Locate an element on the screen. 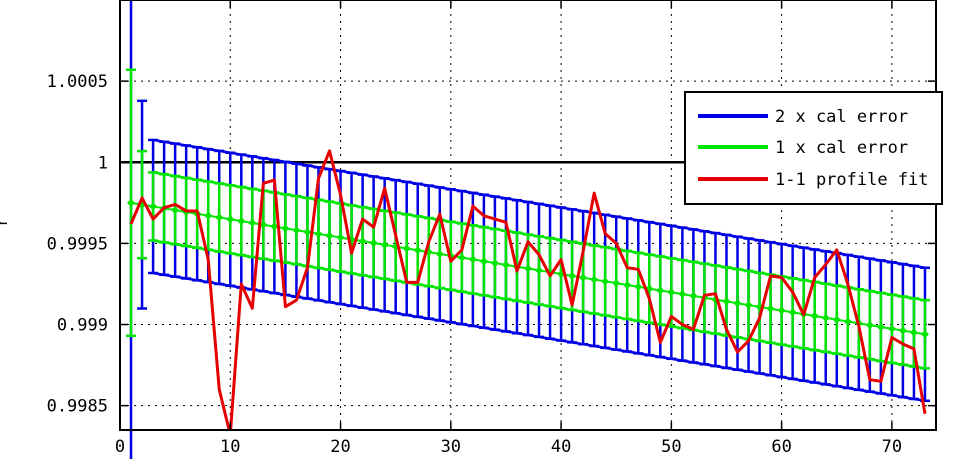 The width and height of the screenshot is (976, 459). x-tick-label: 50 is located at coordinates (671, 447).